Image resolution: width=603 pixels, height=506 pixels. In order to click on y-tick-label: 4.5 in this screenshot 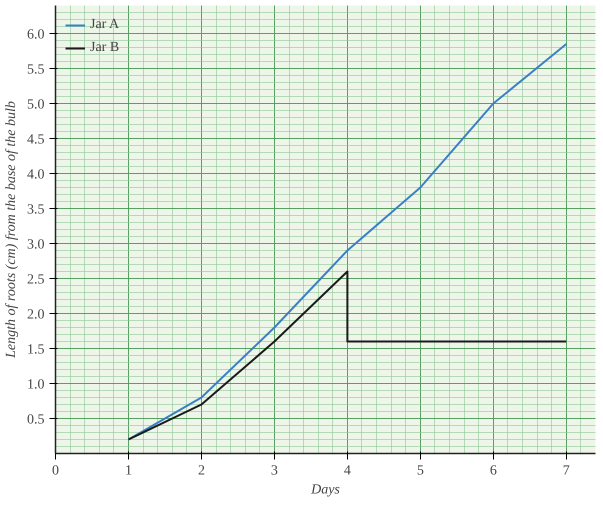, I will do `click(35, 140)`.